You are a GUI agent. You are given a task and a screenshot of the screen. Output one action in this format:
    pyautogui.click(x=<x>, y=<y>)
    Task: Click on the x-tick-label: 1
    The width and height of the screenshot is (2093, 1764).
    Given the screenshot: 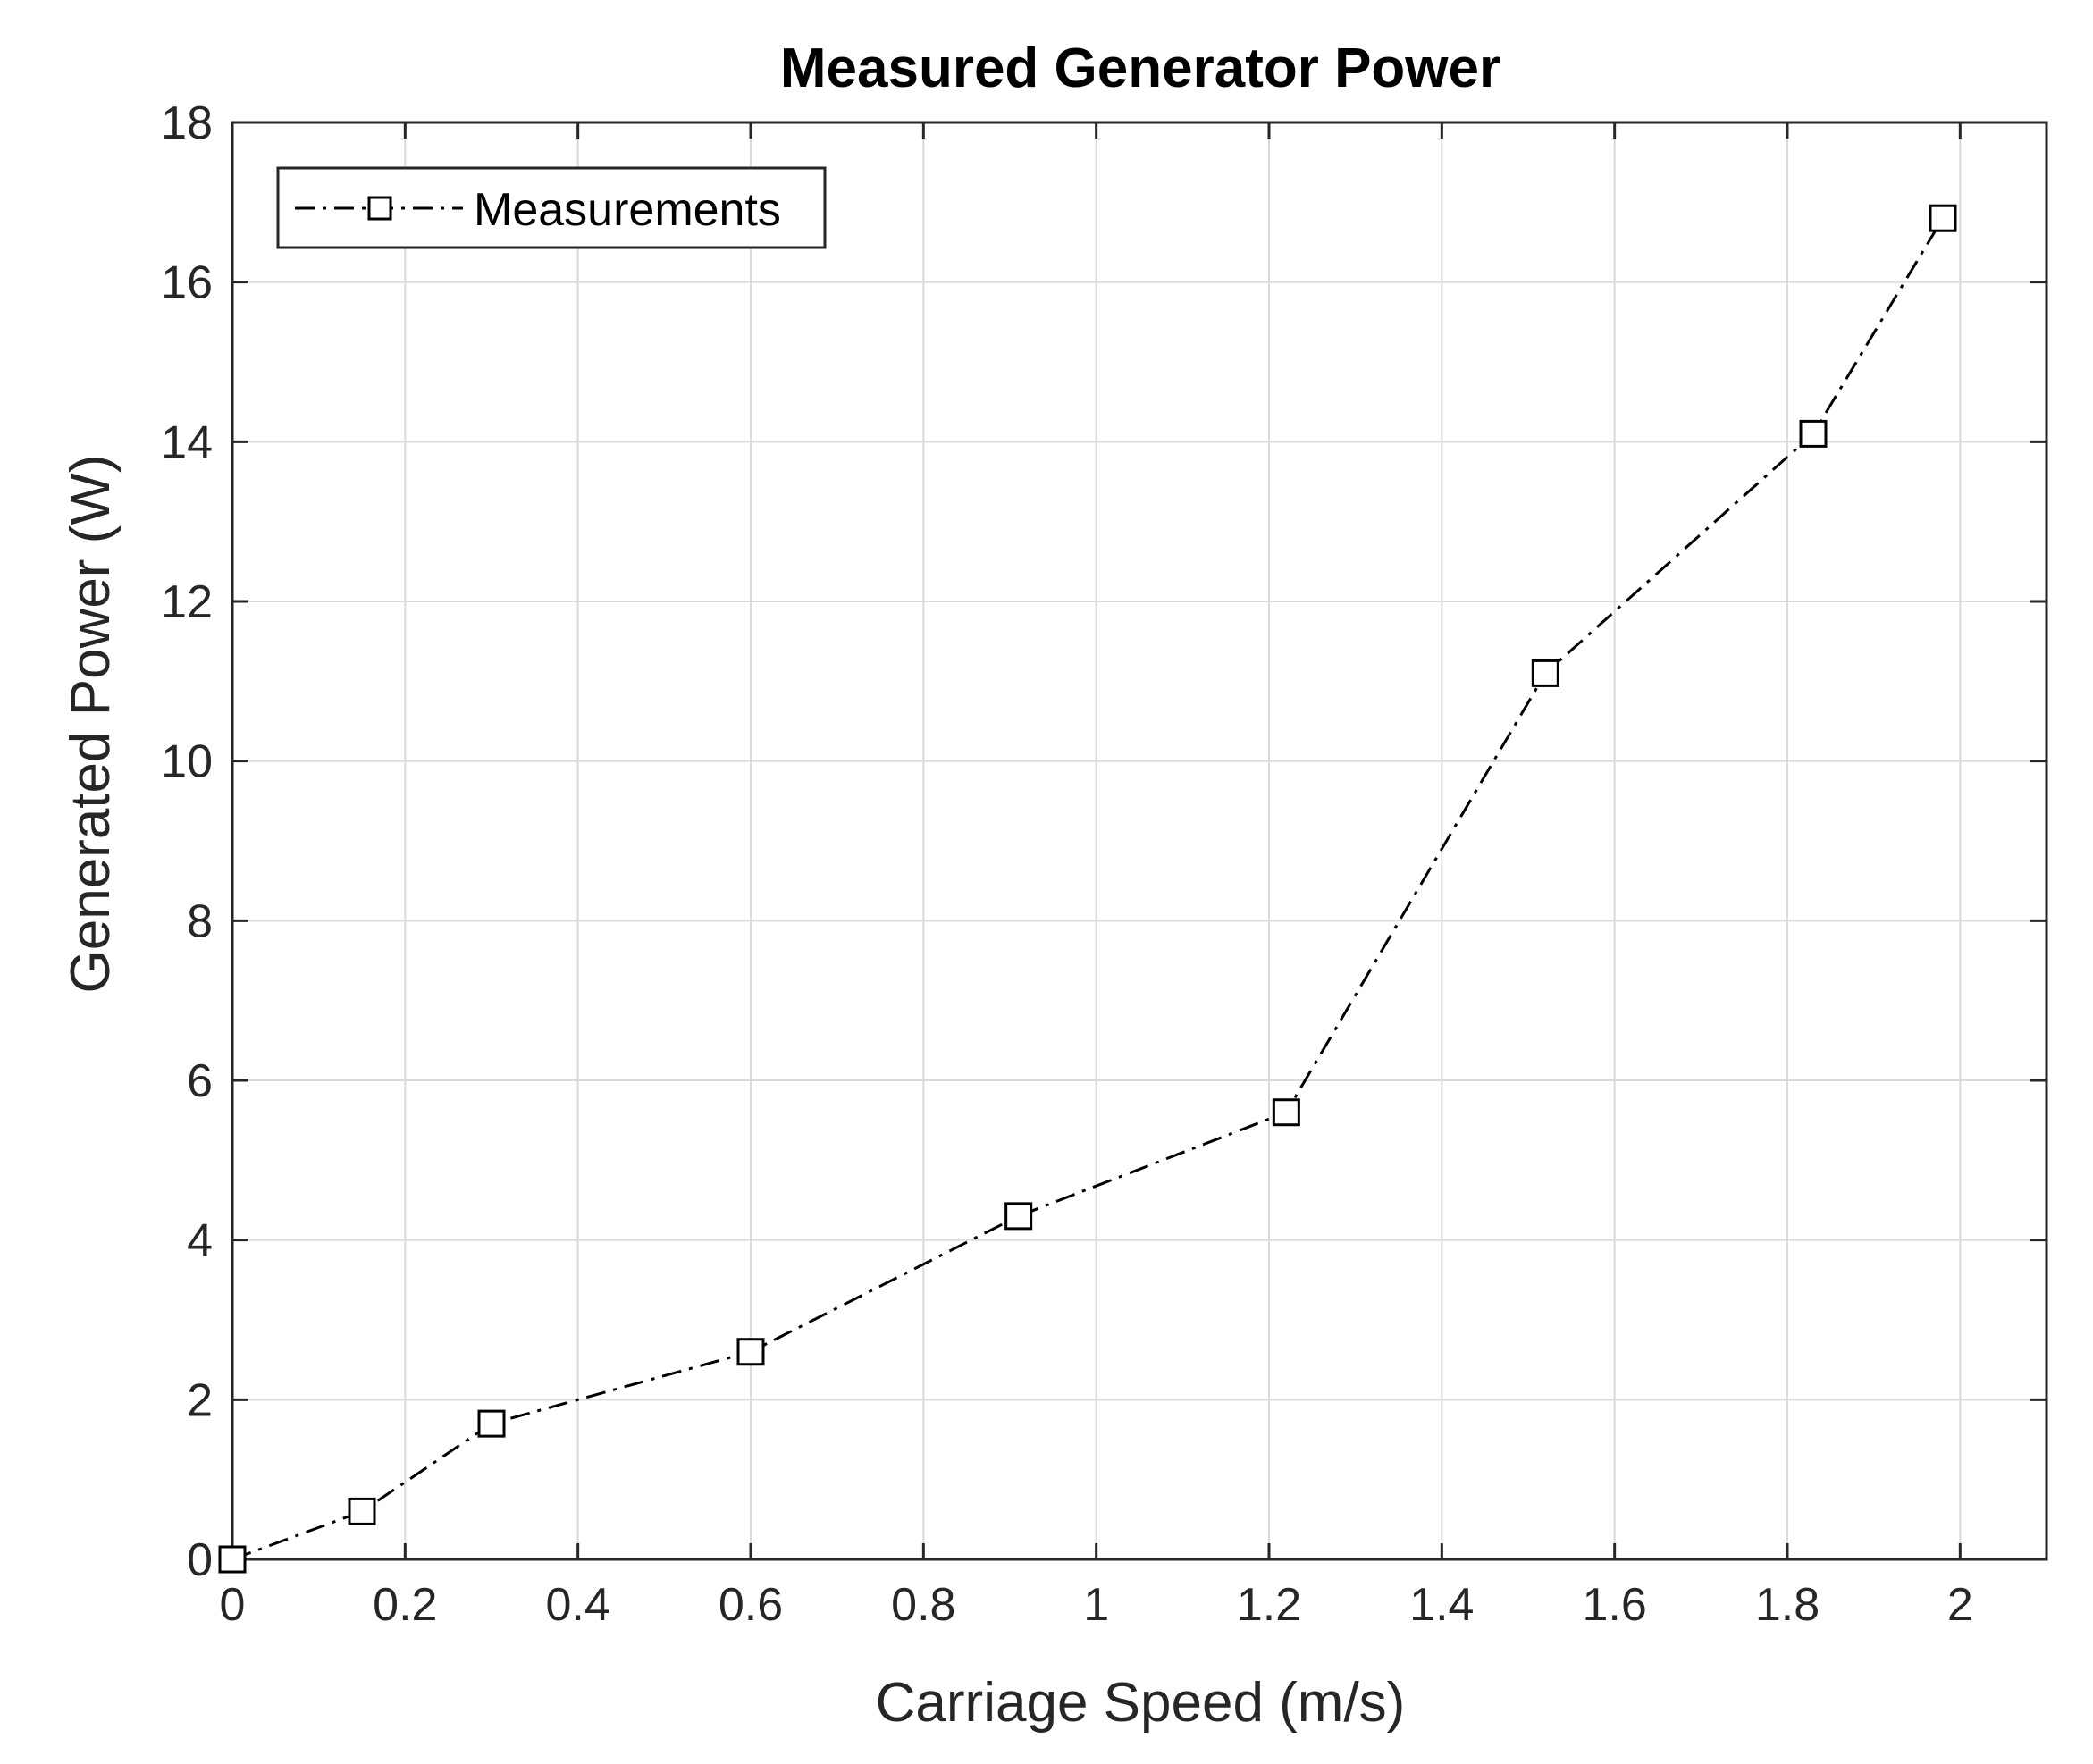 What is the action you would take?
    pyautogui.click(x=1096, y=1605)
    